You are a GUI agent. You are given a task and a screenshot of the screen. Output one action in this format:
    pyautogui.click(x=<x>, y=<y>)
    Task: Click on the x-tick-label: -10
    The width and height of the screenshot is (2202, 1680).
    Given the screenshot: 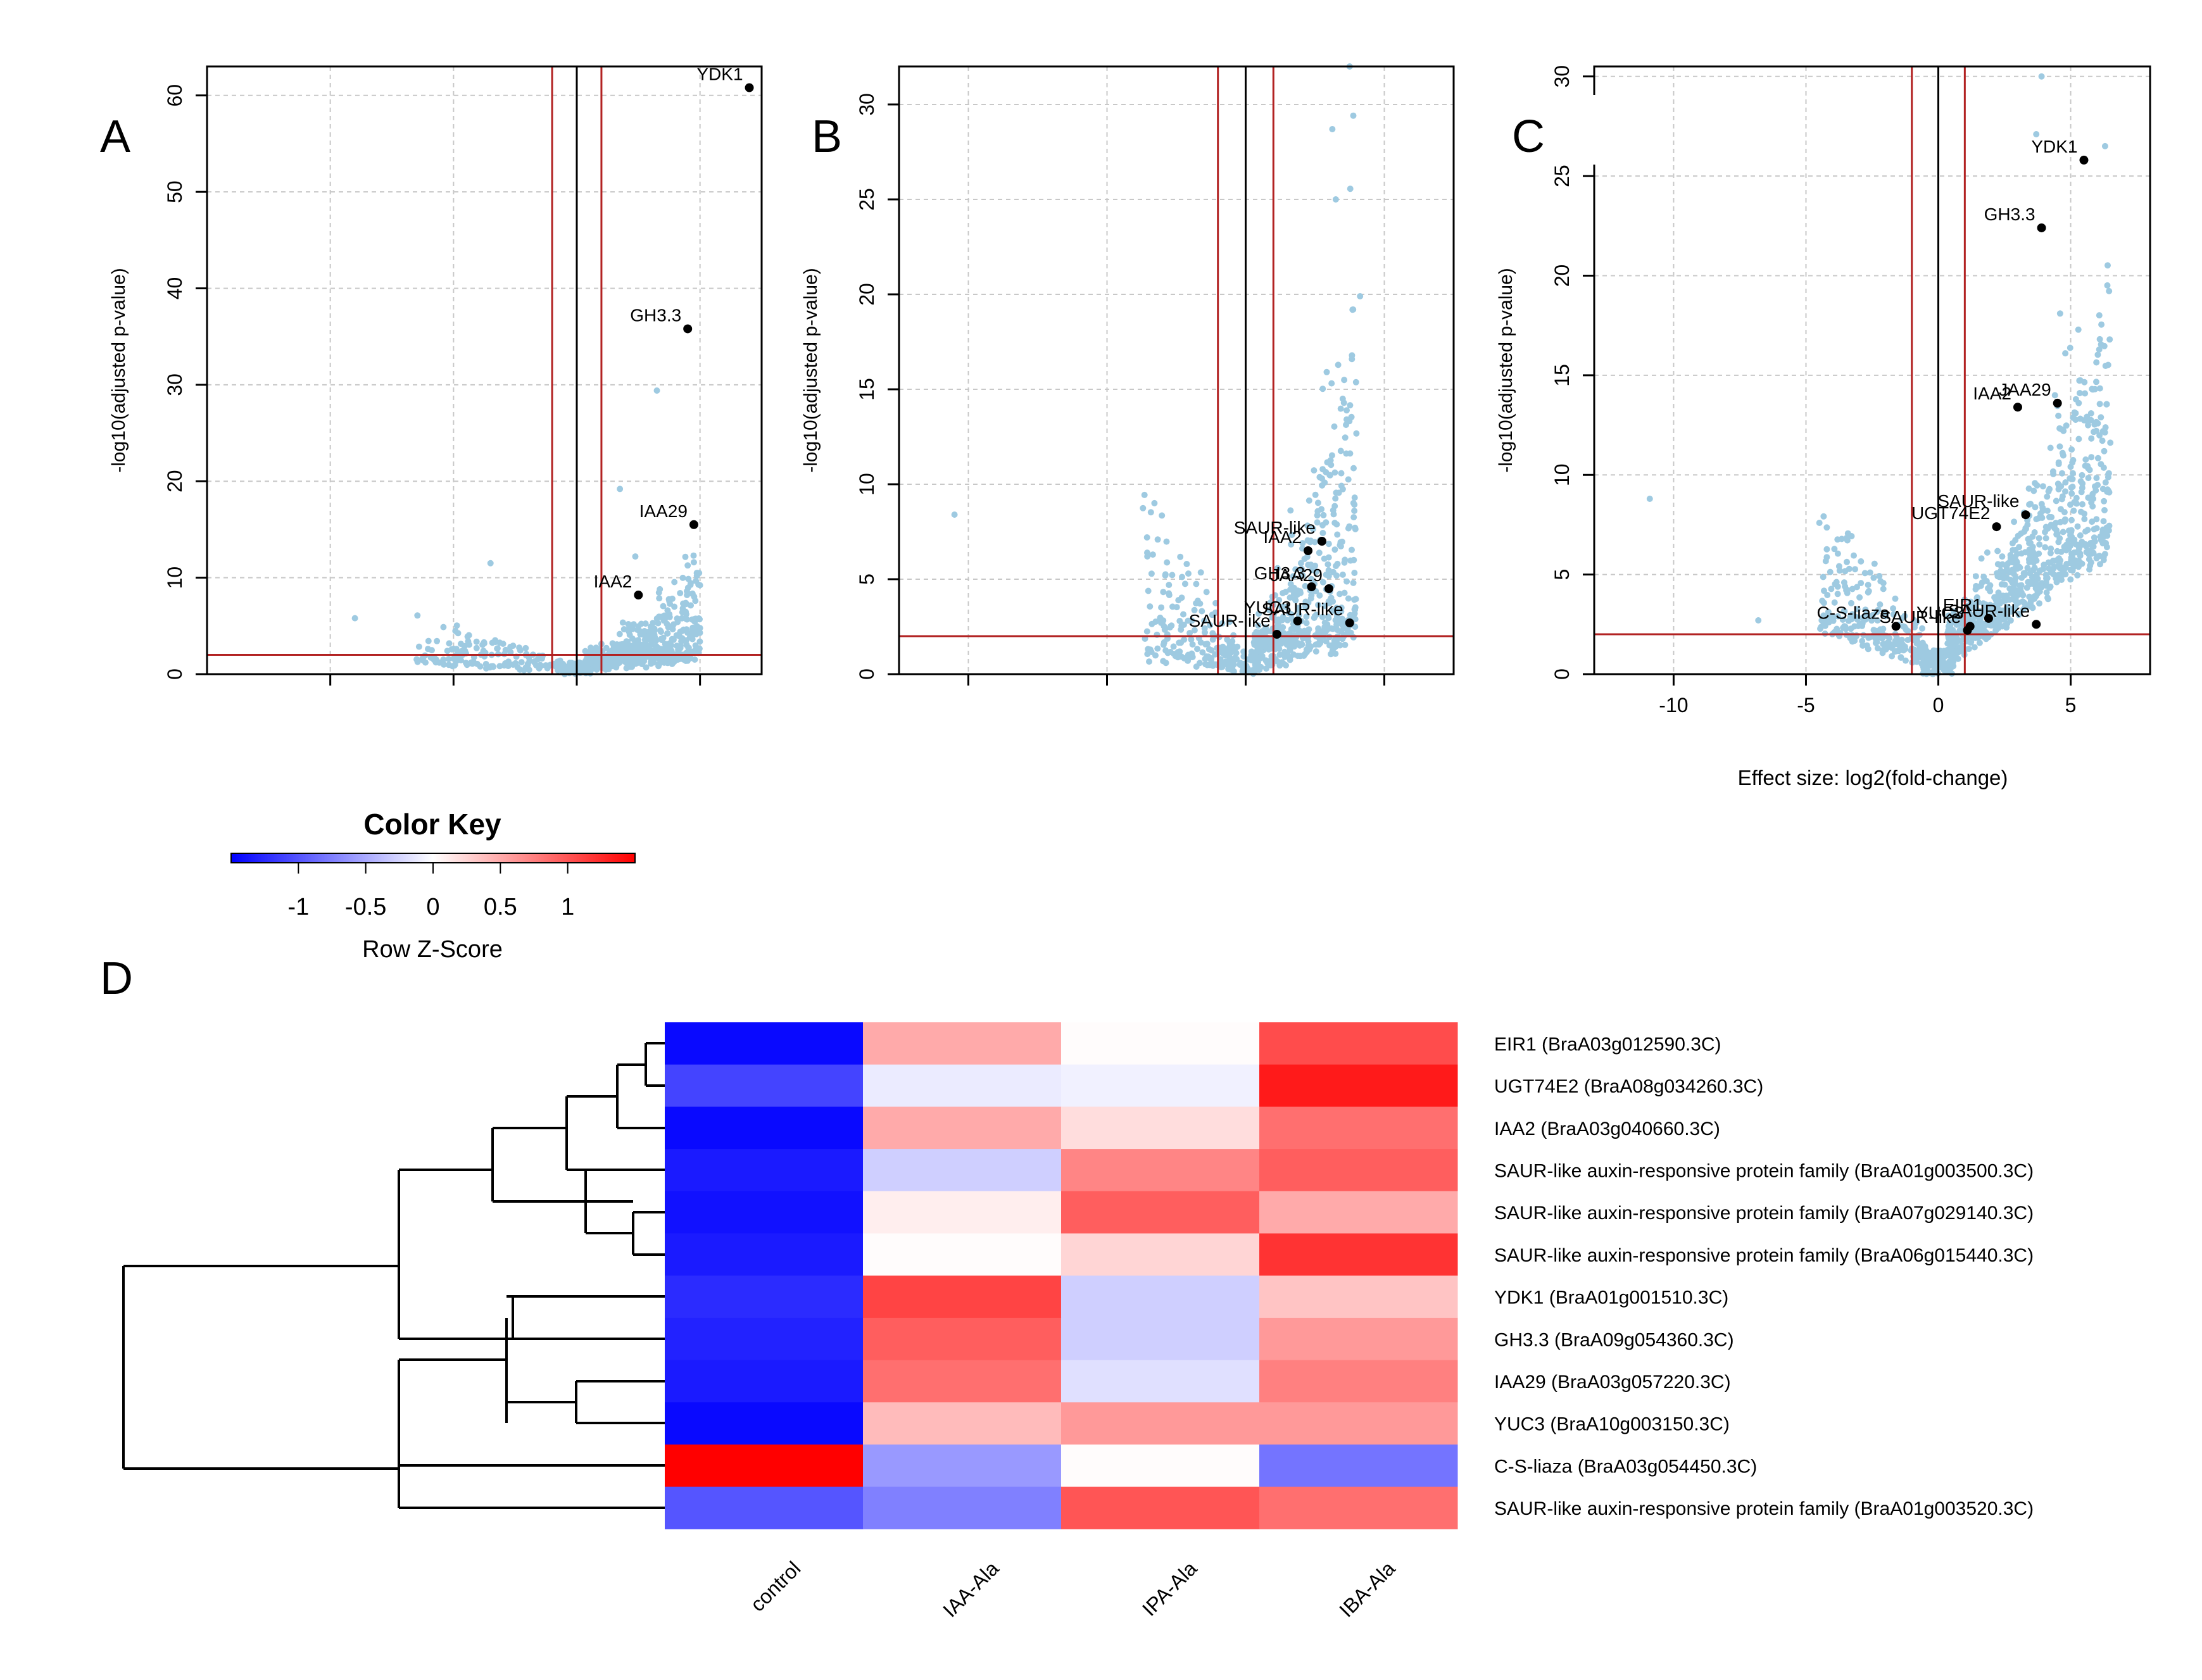 What is the action you would take?
    pyautogui.click(x=1673, y=705)
    